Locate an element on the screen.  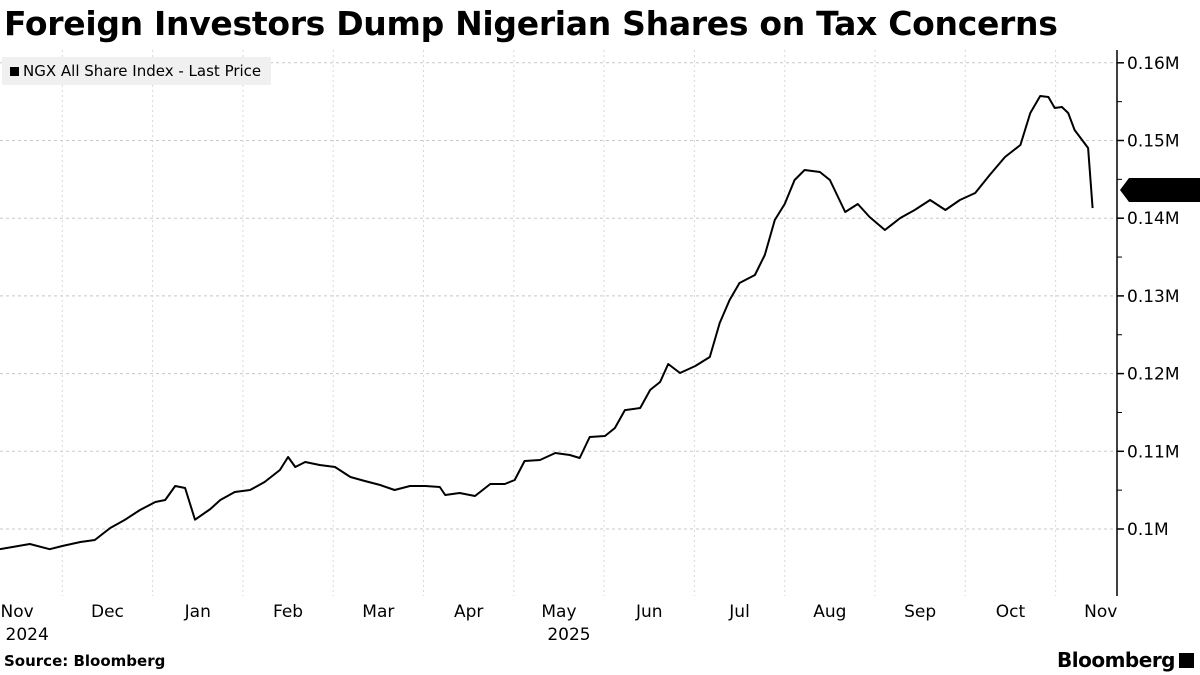
y-tick-label: 0.15M is located at coordinates (1153, 142).